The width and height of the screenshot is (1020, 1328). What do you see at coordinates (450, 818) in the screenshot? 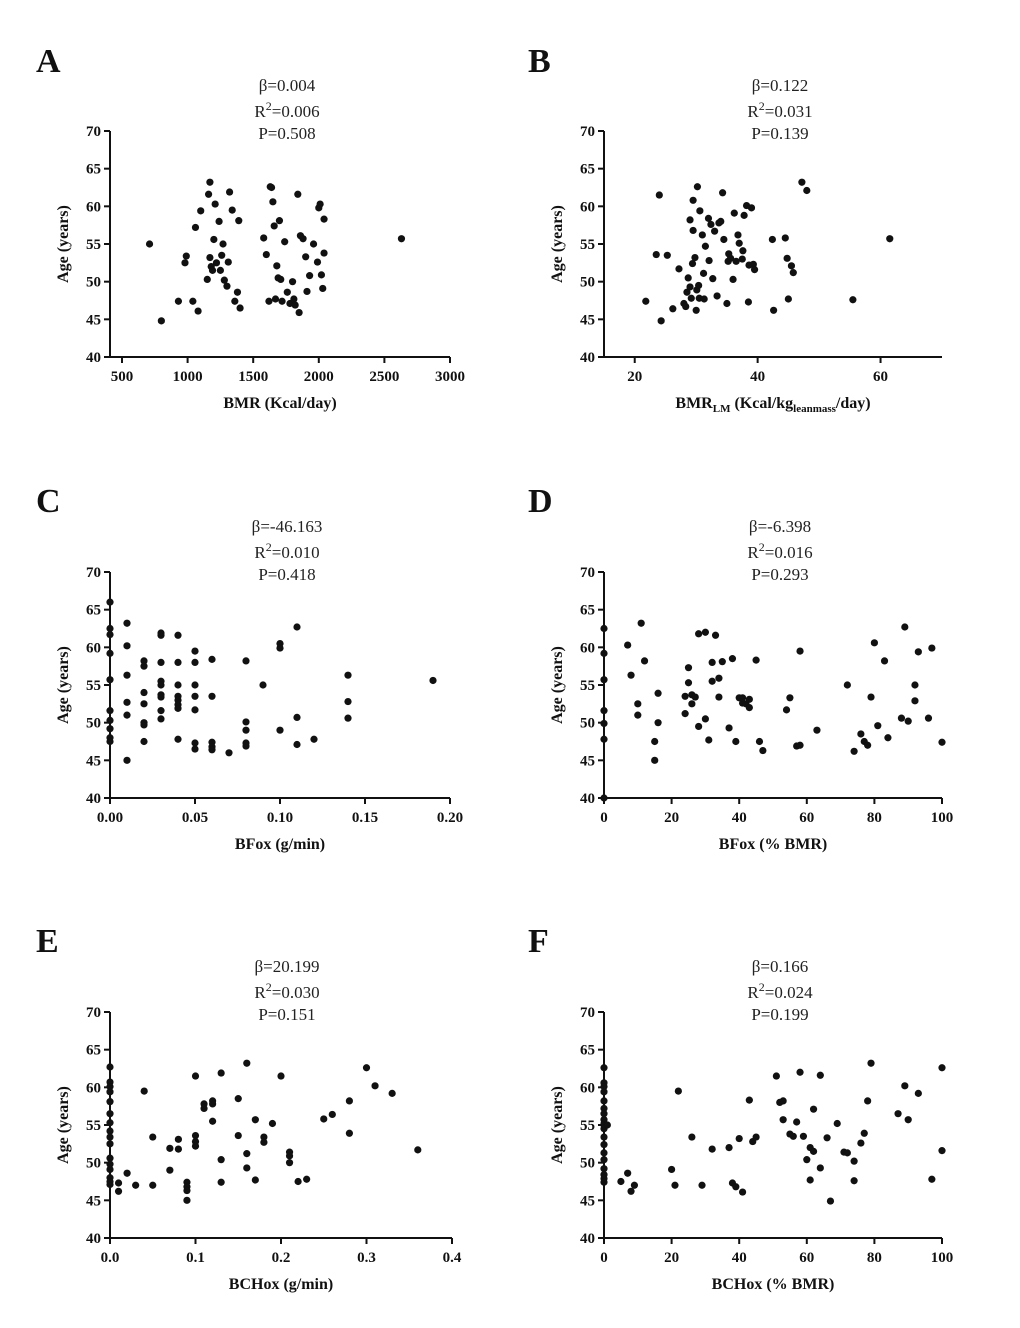
I see `x-tick-label: 0.20` at bounding box center [450, 818].